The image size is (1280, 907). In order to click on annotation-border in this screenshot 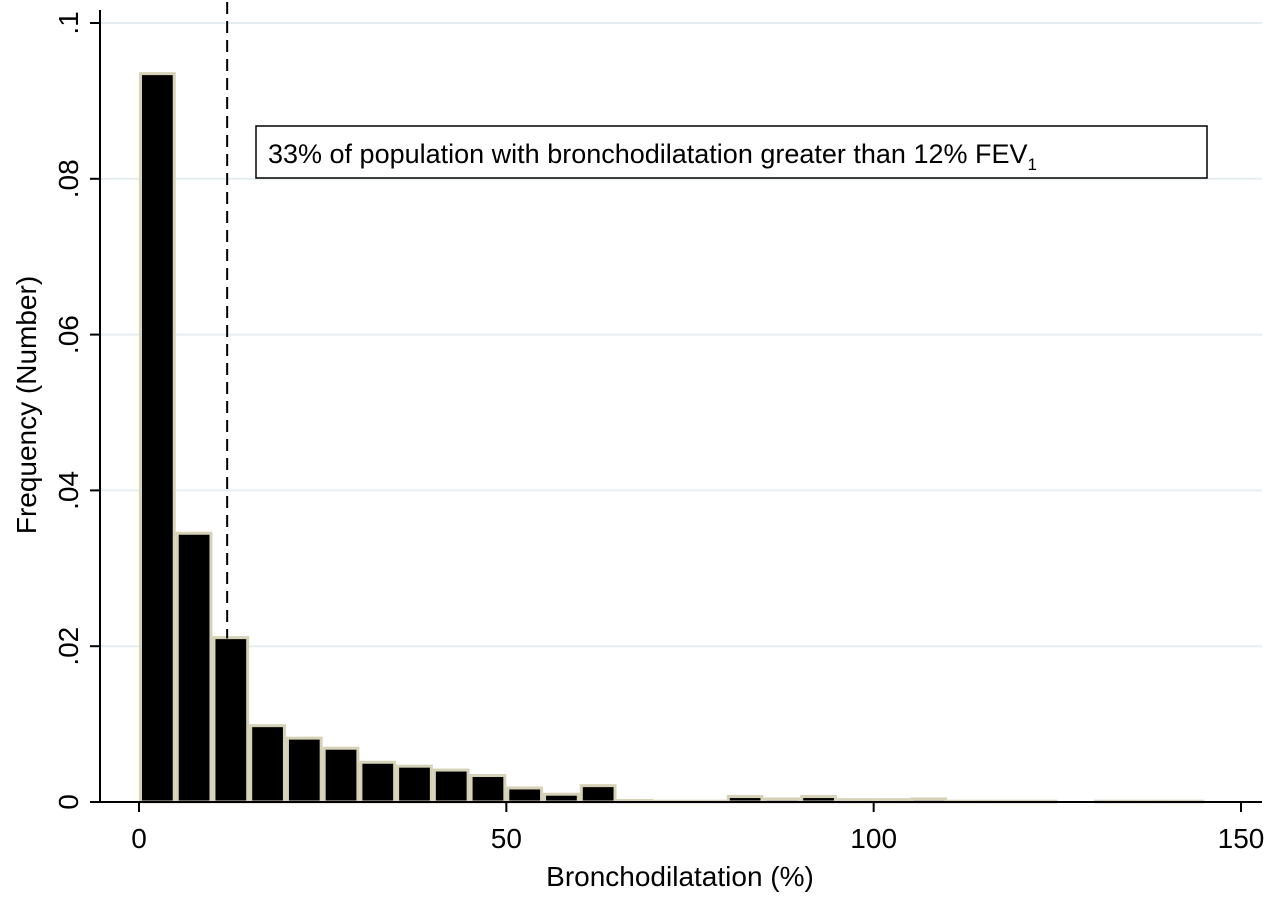, I will do `click(731, 152)`.